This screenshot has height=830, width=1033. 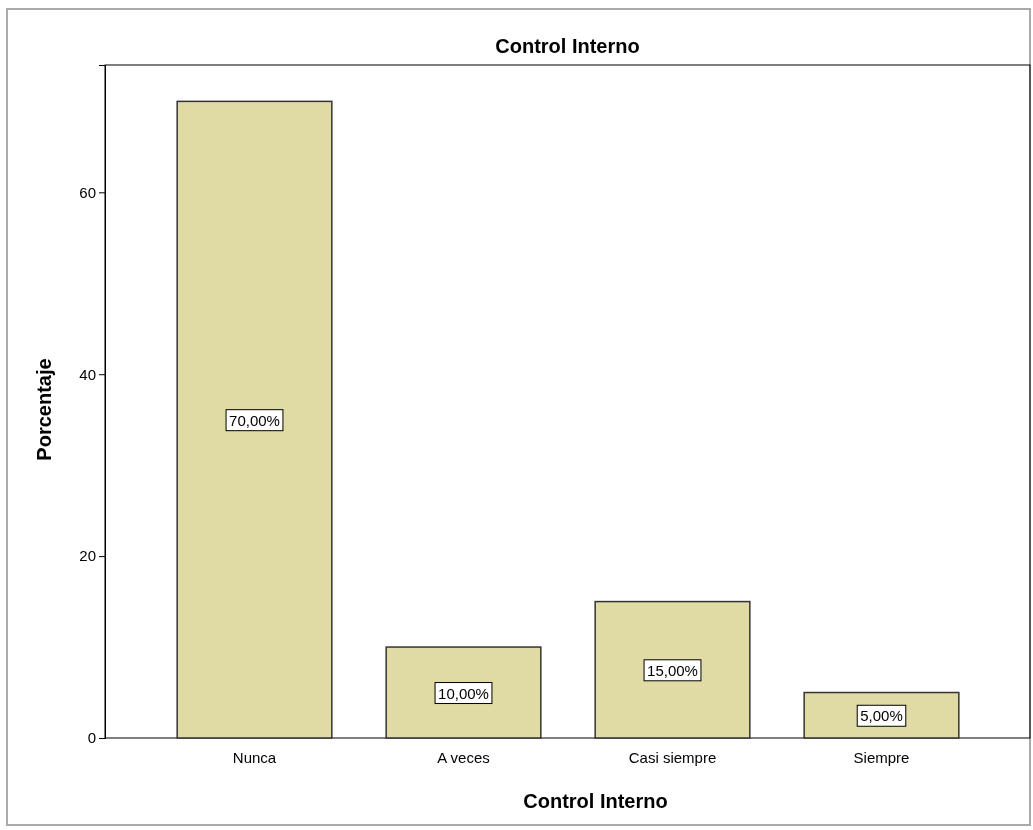 What do you see at coordinates (91, 738) in the screenshot?
I see `y-tick-label: 0` at bounding box center [91, 738].